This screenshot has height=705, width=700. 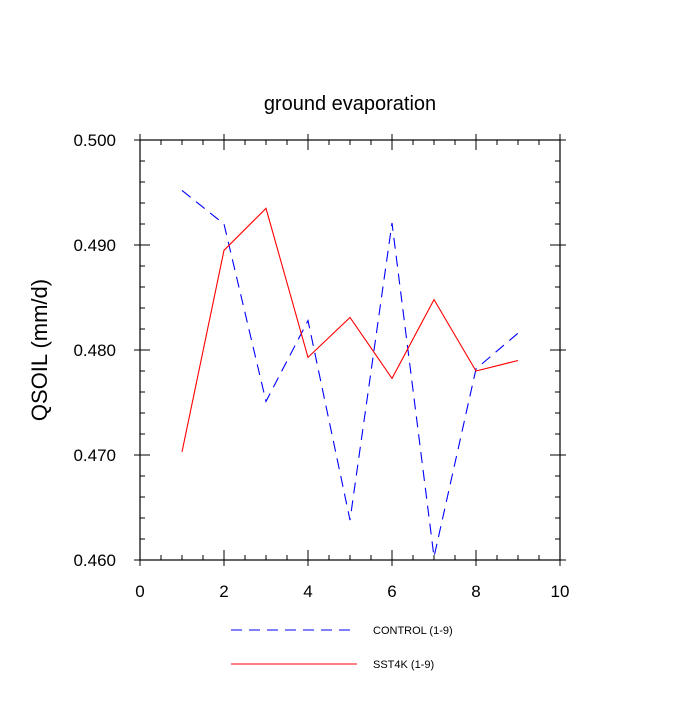 What do you see at coordinates (94, 140) in the screenshot?
I see `y-tick-label: 0.500` at bounding box center [94, 140].